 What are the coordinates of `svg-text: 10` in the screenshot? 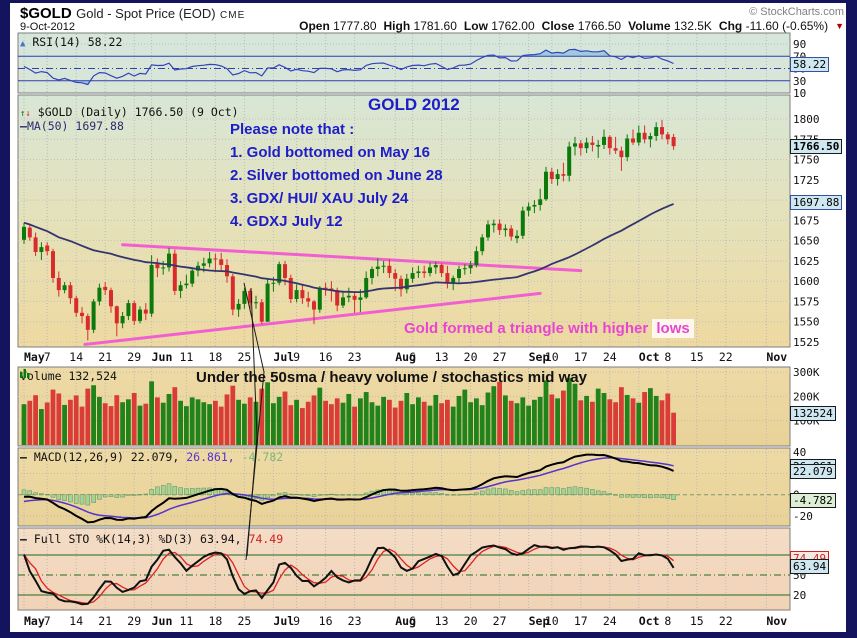 It's located at (552, 621).